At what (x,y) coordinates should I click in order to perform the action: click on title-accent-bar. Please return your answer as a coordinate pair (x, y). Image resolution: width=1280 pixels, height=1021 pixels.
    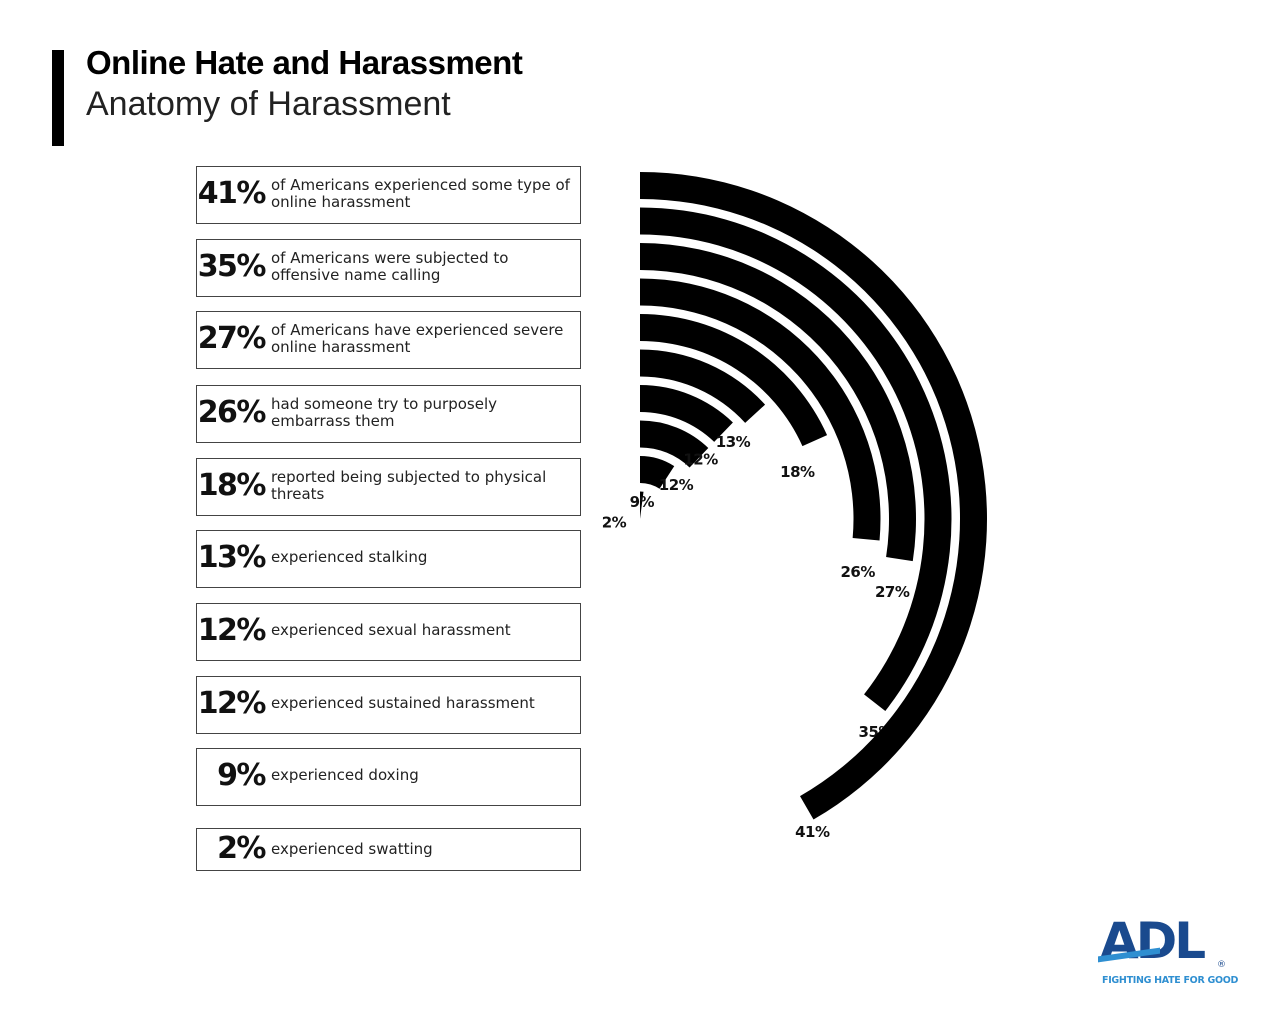
    Looking at the image, I should click on (58, 98).